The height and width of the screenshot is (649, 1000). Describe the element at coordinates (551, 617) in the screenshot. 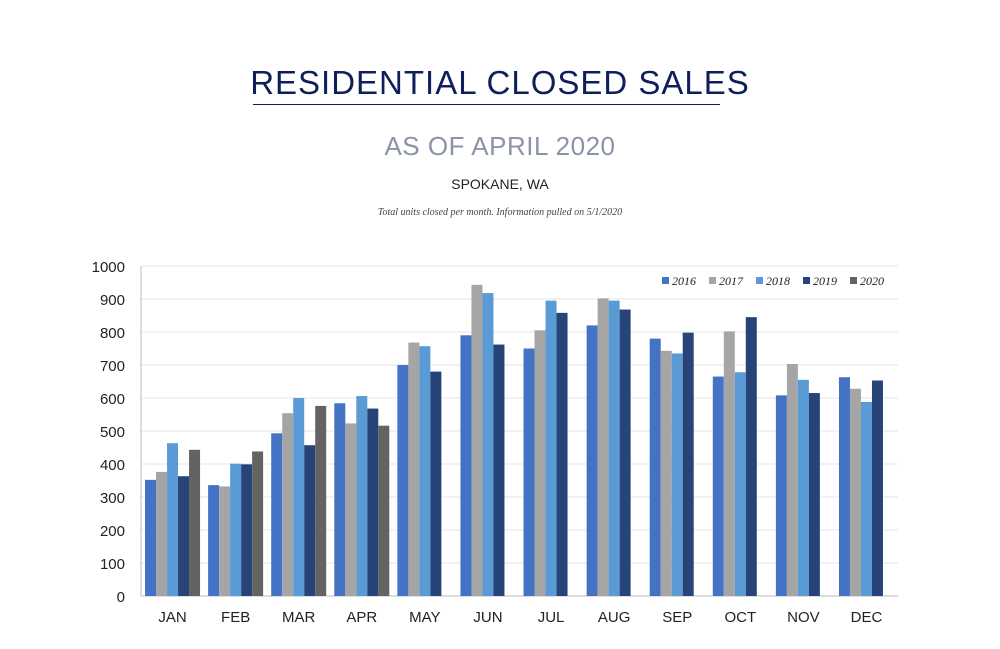

I see `x-tick-label: JUL` at that location.